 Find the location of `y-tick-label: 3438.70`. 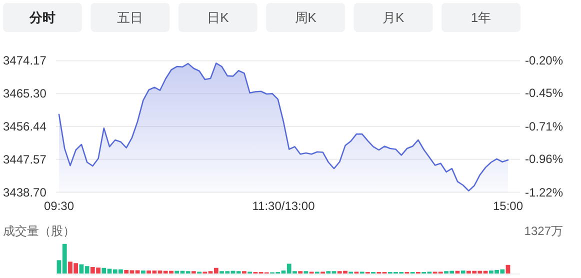

y-tick-label: 3438.70 is located at coordinates (25, 192).